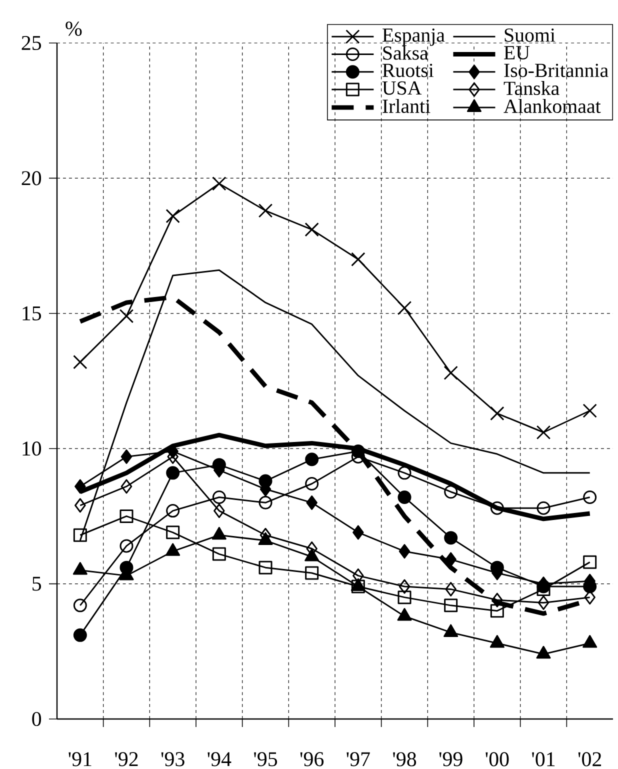  I want to click on legend-label: Espanja, so click(413, 37).